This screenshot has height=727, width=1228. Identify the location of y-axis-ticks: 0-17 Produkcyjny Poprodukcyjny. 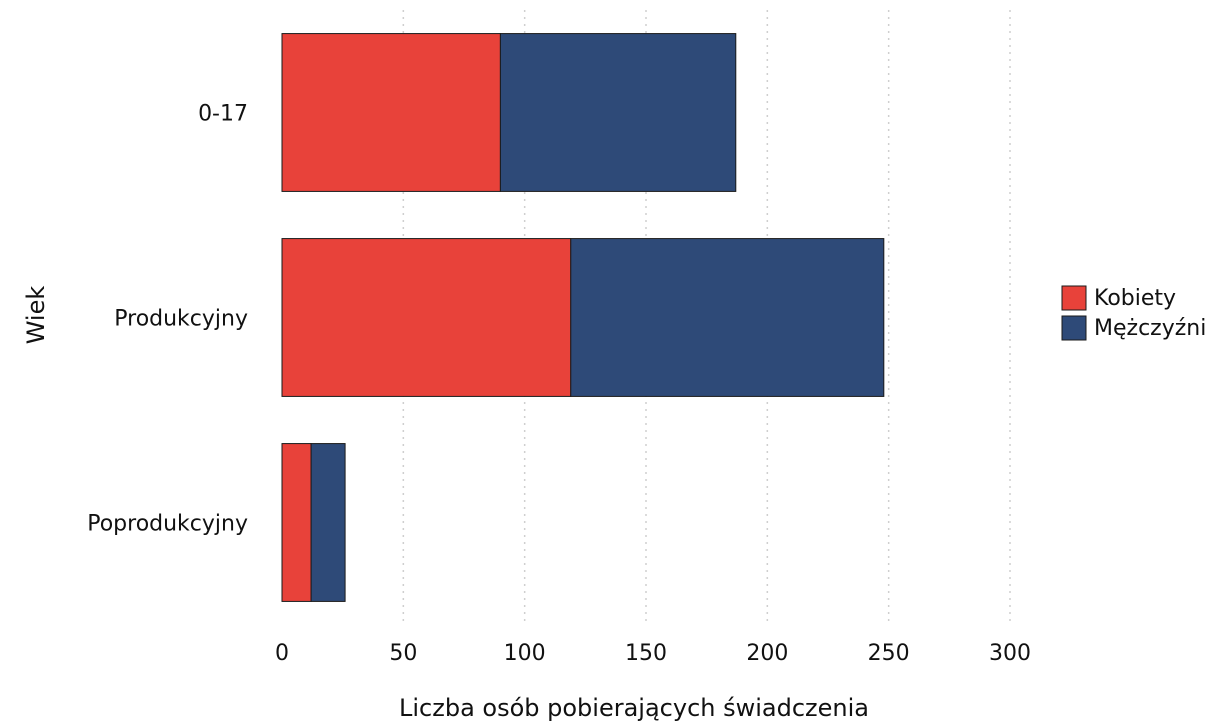
(167, 319).